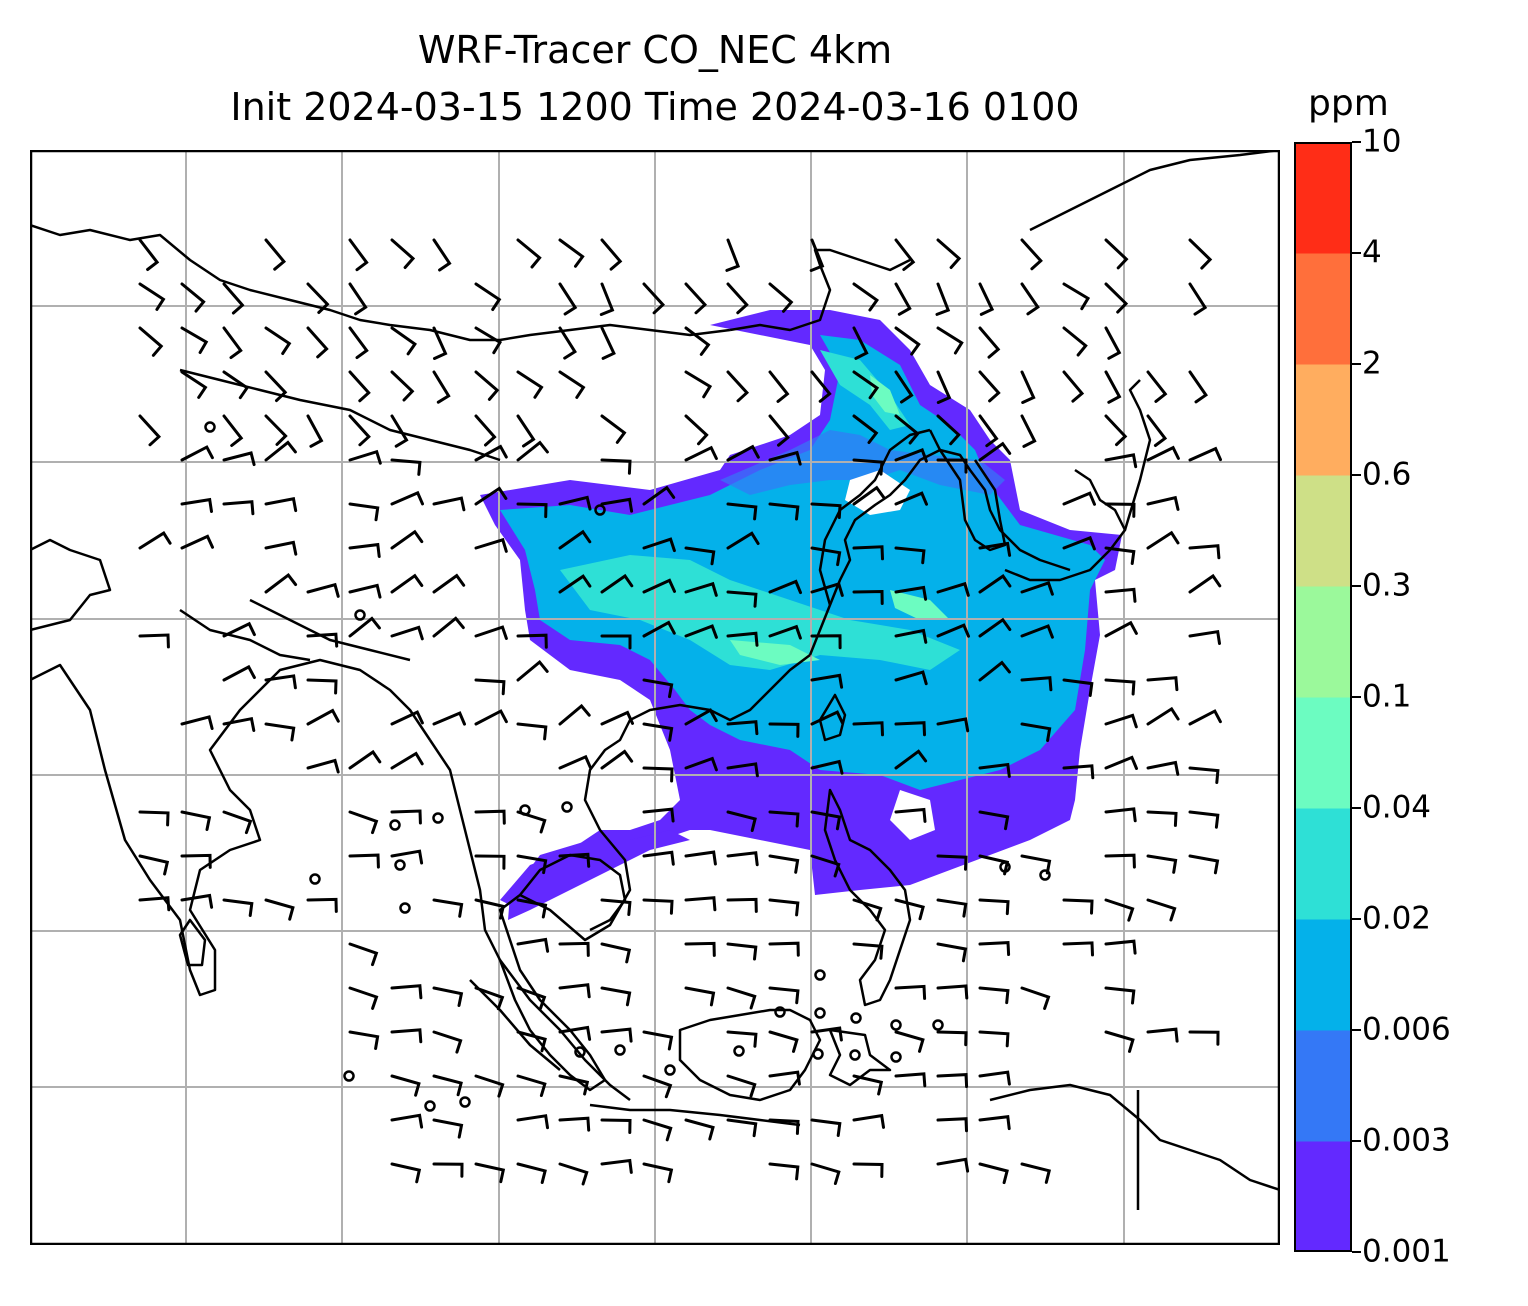 The height and width of the screenshot is (1306, 1528). I want to click on colorbar-tick-label: 0.02, so click(1397, 918).